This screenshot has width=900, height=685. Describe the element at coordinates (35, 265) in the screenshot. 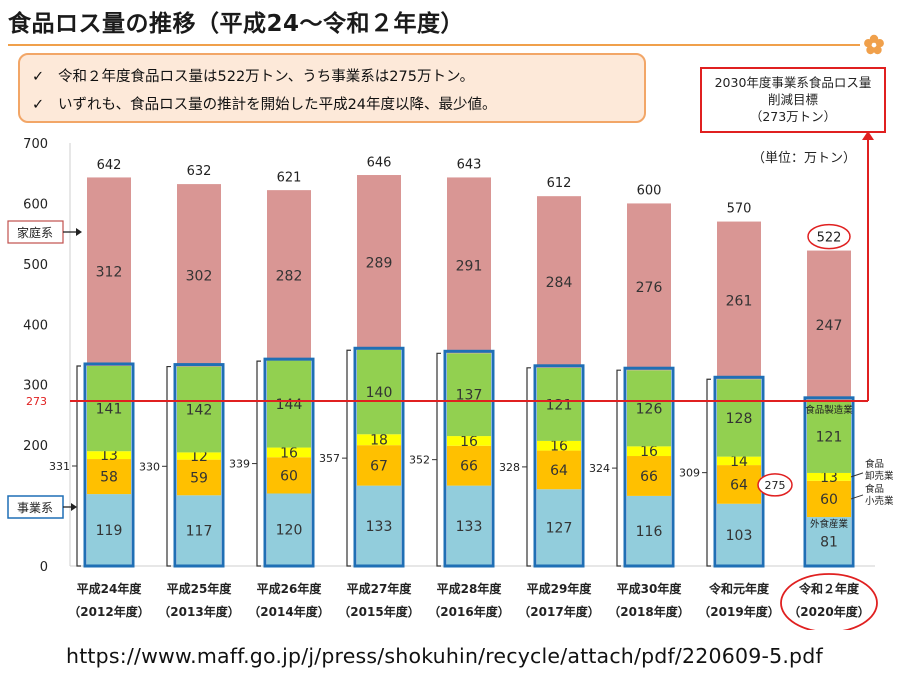

I see `y-tick-label: 500` at that location.